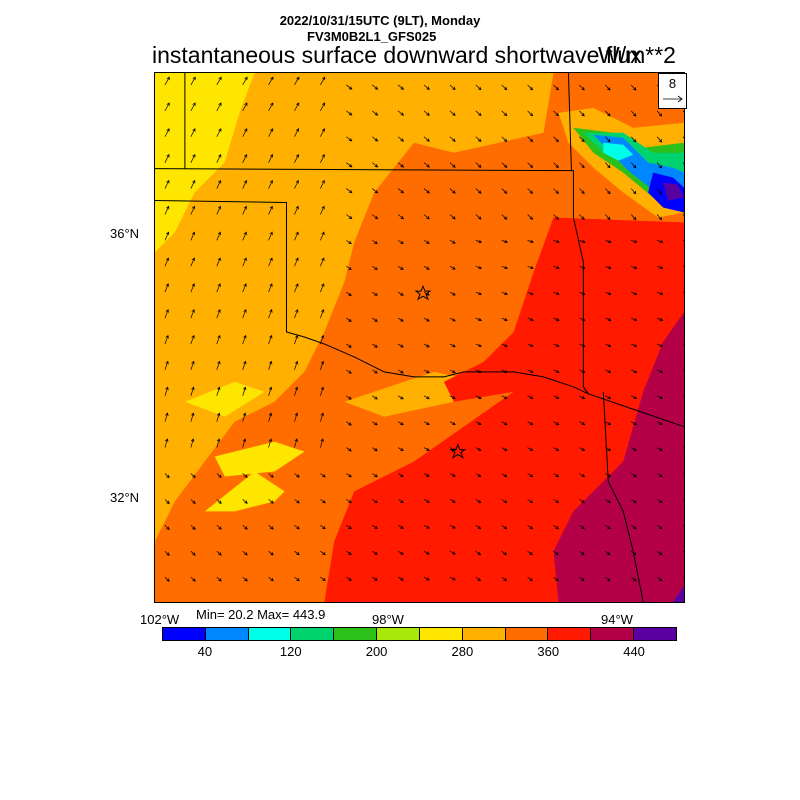 This screenshot has width=800, height=800. I want to click on vector-key-box: 8, so click(672, 91).